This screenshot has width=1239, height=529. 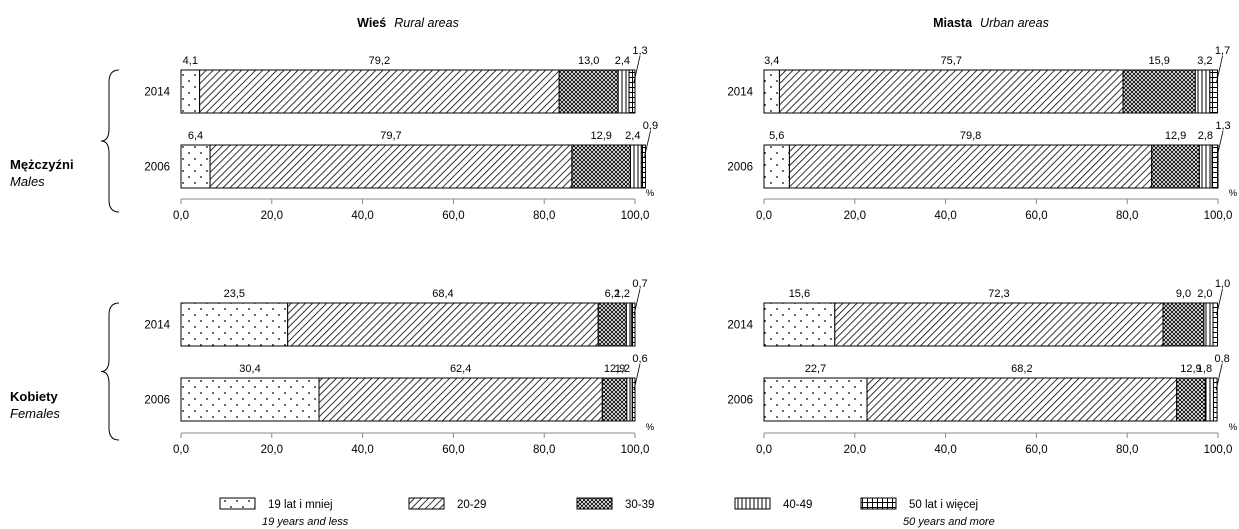 I want to click on data-label: 22,7, so click(x=815, y=369).